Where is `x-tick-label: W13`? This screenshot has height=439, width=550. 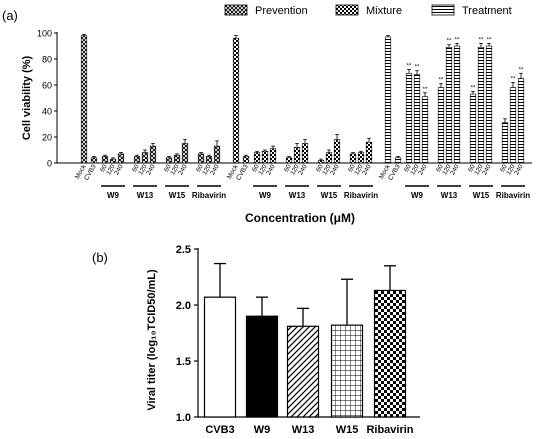 x-tick-label: W13 is located at coordinates (303, 430).